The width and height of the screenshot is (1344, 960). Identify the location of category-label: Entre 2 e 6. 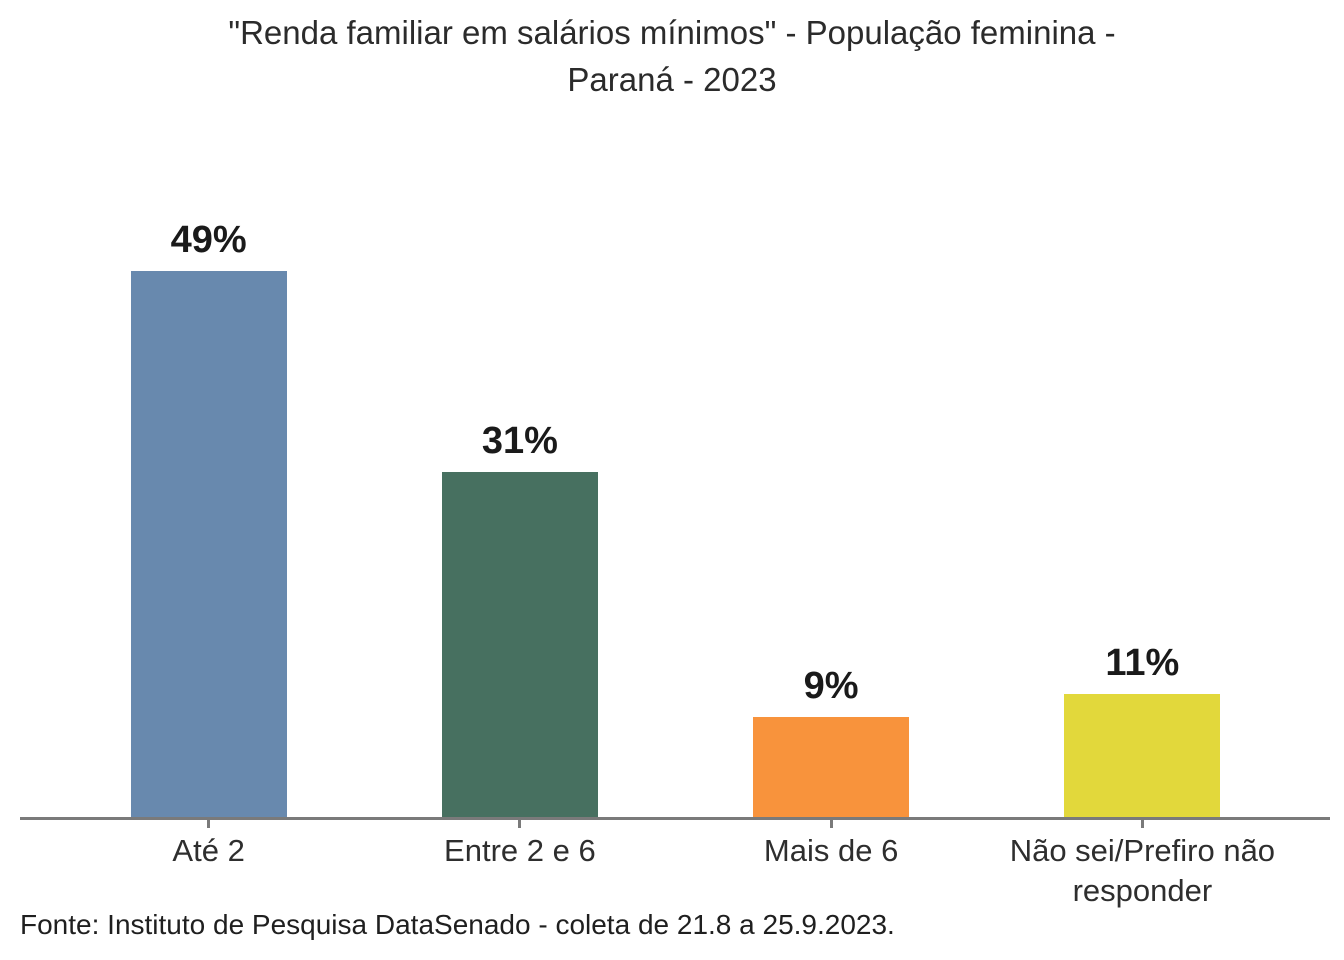
(520, 850).